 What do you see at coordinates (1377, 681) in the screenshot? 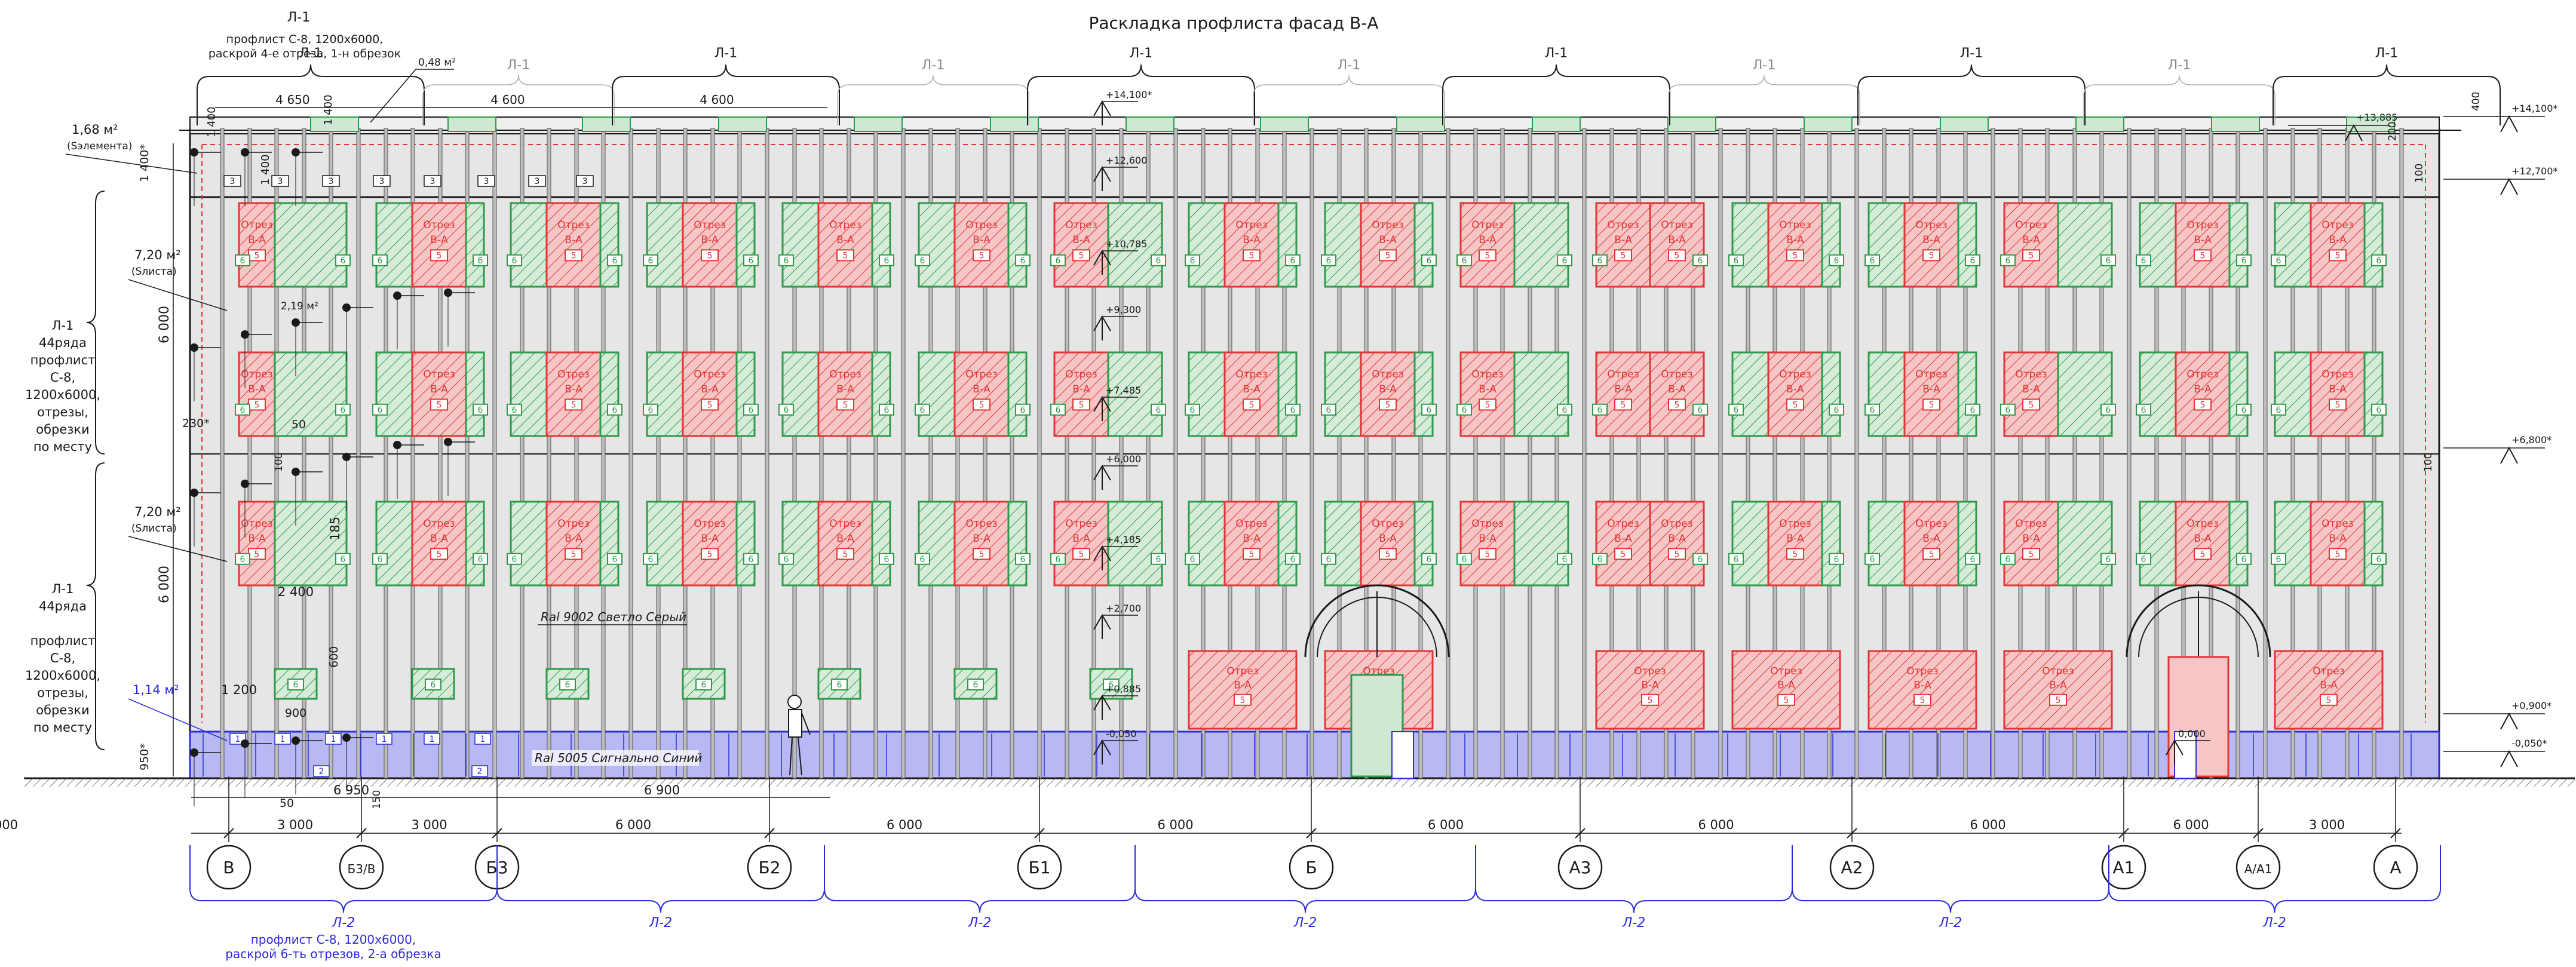
I see `entrance-arch-left` at bounding box center [1377, 681].